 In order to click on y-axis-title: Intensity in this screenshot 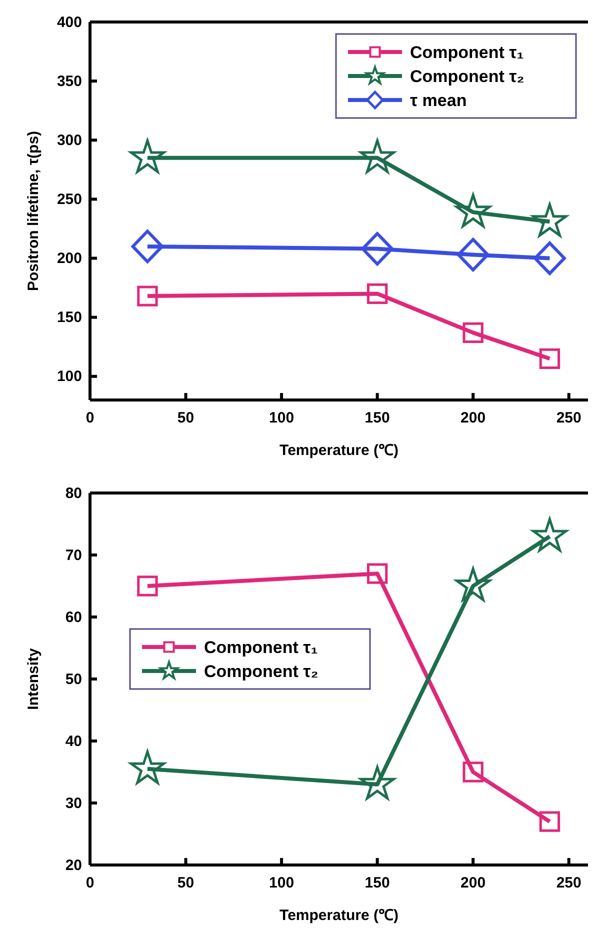, I will do `click(33, 679)`.